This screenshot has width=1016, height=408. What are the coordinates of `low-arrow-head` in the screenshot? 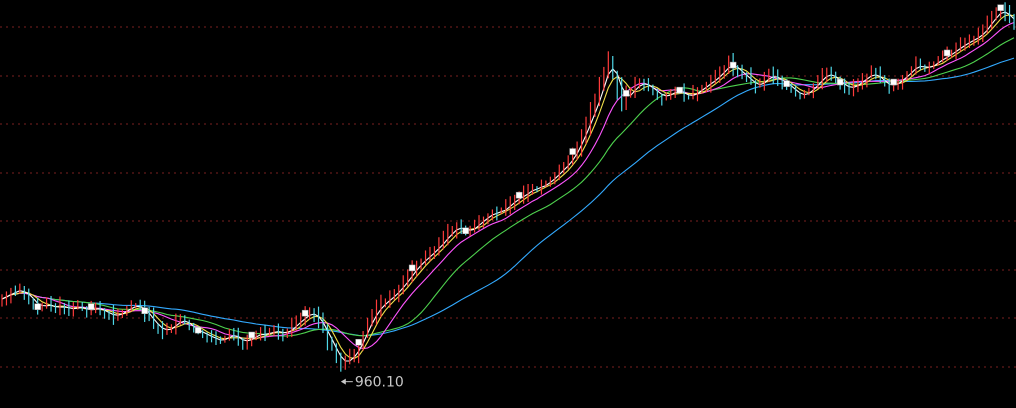 It's located at (343, 381).